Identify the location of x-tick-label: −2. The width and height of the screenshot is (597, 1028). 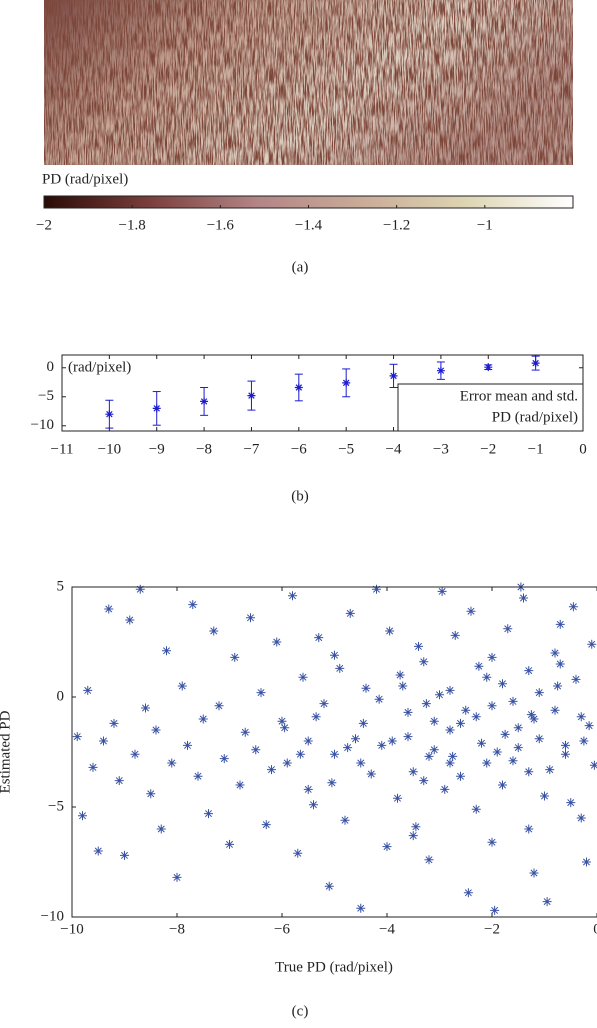
(44, 225).